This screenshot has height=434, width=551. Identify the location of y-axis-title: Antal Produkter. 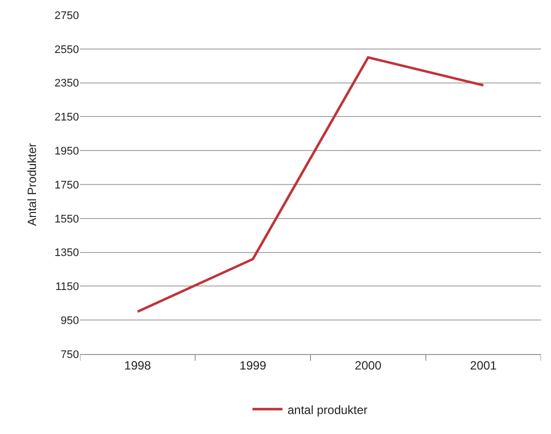
(31, 184).